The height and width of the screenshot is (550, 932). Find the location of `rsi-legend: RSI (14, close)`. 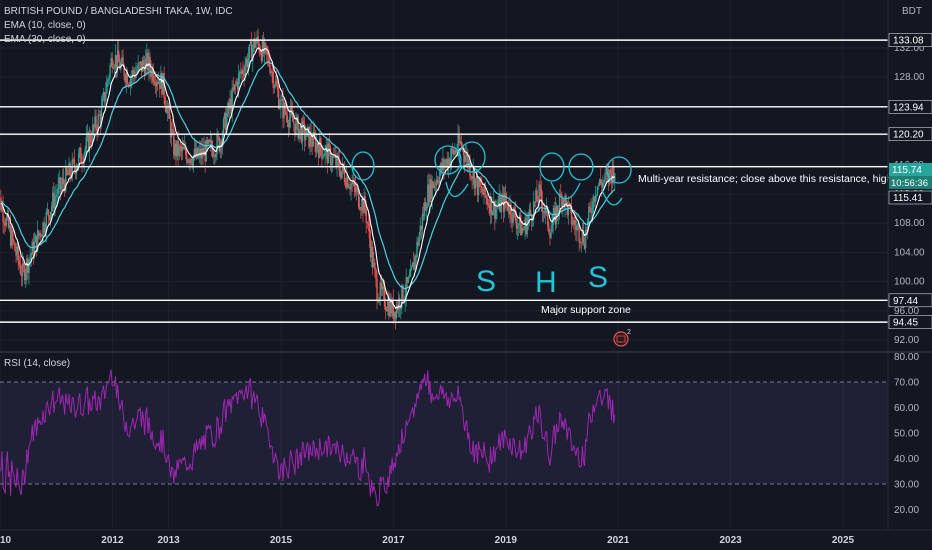

rsi-legend: RSI (14, close) is located at coordinates (37, 363).